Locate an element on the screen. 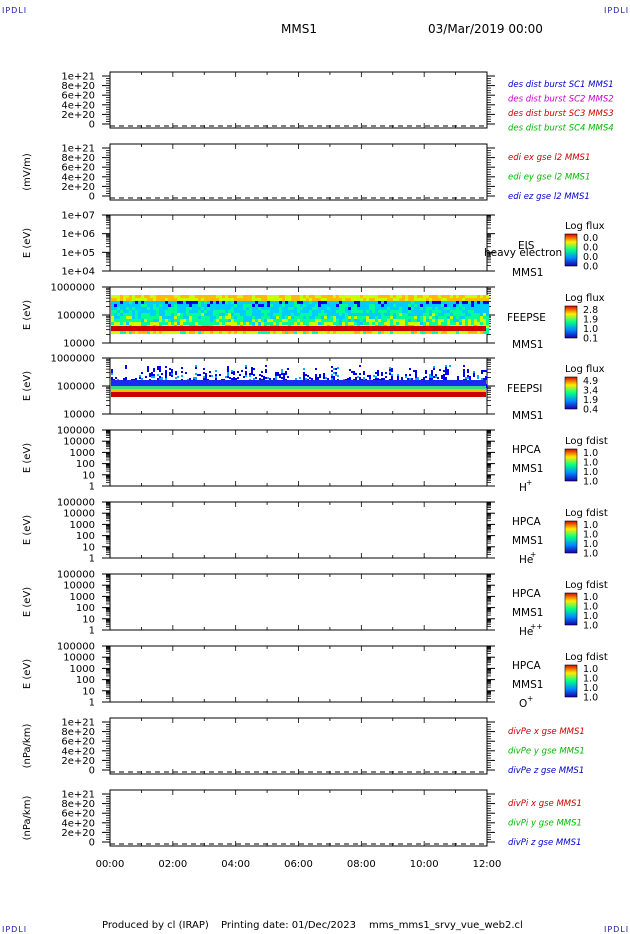 This screenshot has height=934, width=630. y-tick-label: 10 is located at coordinates (88, 691).